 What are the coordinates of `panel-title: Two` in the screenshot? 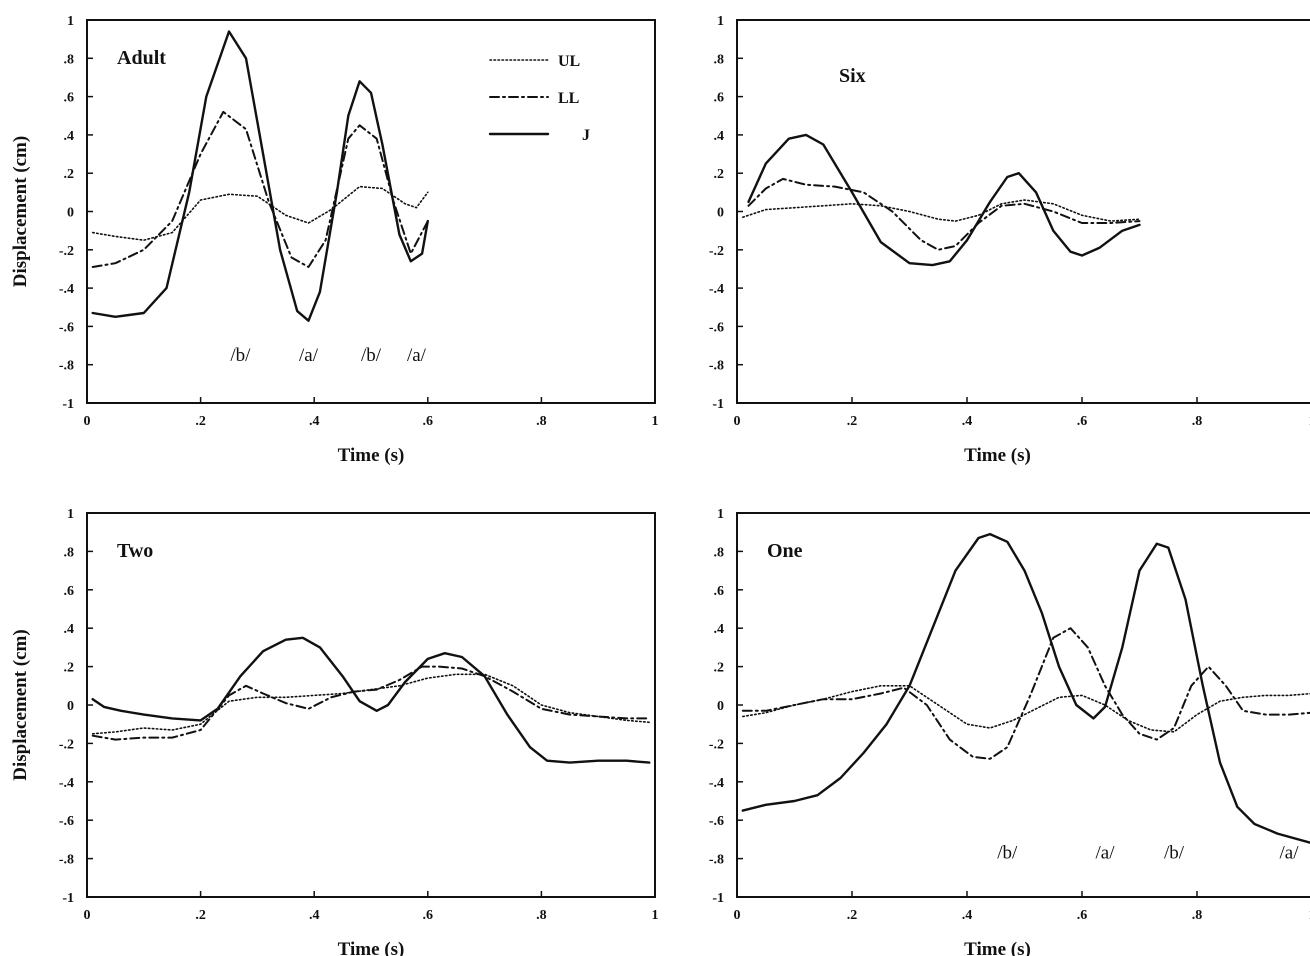 It's located at (135, 551).